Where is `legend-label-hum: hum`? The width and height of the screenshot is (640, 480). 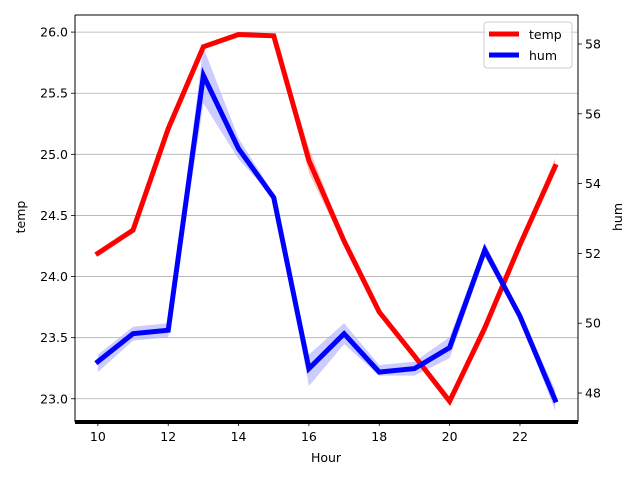 legend-label-hum: hum is located at coordinates (543, 55).